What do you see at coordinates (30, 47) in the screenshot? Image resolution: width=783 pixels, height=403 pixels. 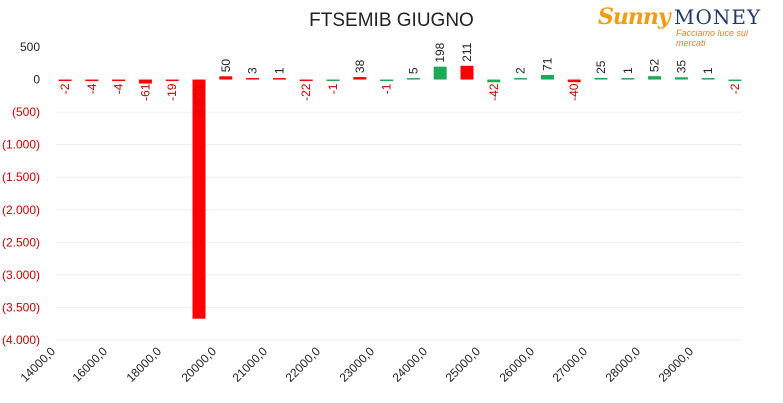 I see `y-tick-label: 500` at bounding box center [30, 47].